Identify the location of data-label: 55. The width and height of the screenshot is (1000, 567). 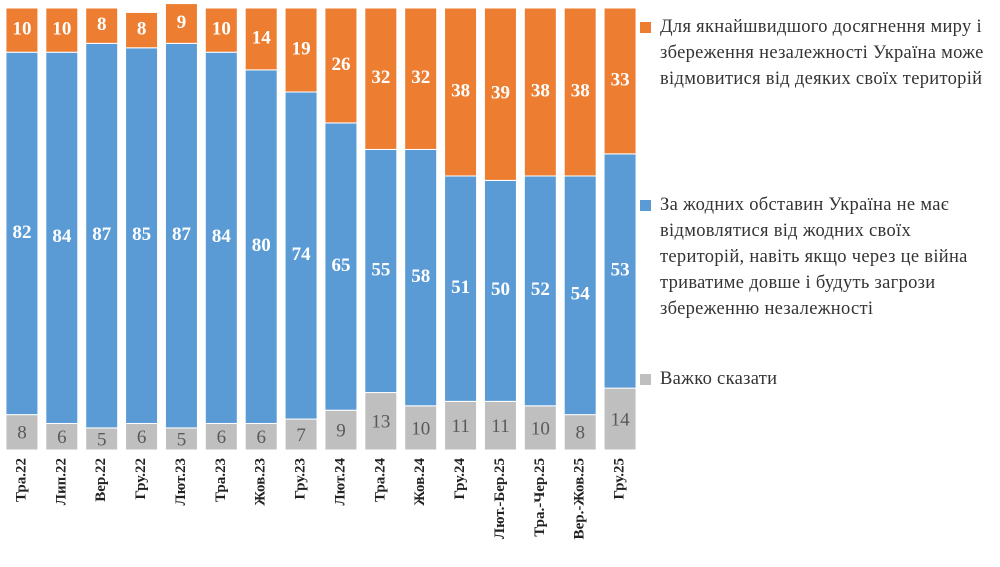
(380, 269).